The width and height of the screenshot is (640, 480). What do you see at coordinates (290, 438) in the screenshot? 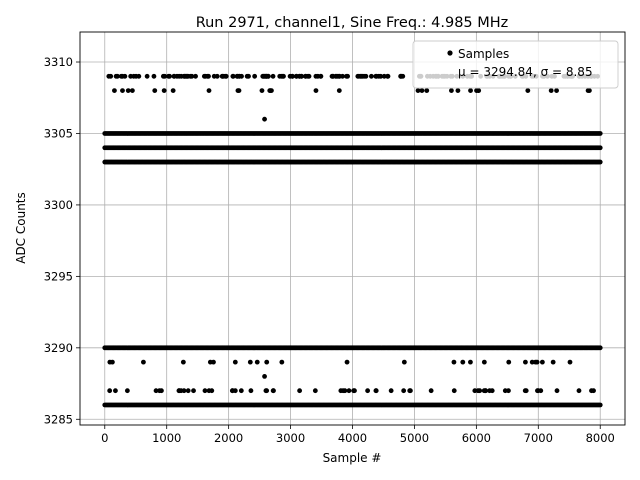
I see `x-tick-label: 3000` at bounding box center [290, 438].